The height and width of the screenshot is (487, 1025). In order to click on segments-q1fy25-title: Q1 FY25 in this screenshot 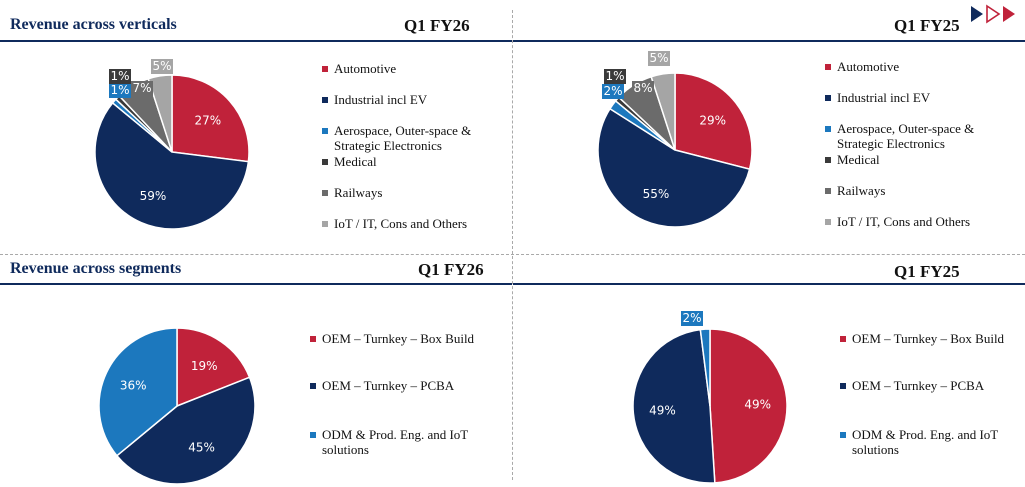, I will do `click(927, 271)`.